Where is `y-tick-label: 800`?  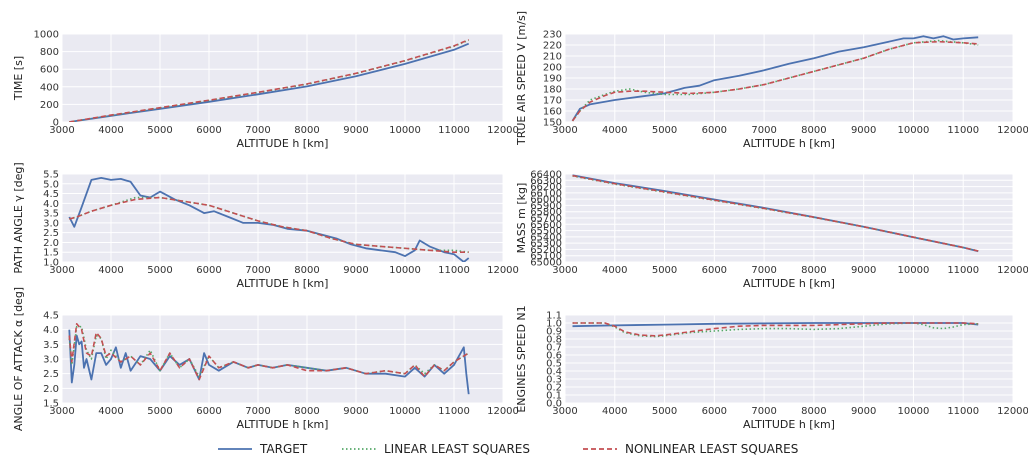
y-tick-label: 800 is located at coordinates (49, 52).